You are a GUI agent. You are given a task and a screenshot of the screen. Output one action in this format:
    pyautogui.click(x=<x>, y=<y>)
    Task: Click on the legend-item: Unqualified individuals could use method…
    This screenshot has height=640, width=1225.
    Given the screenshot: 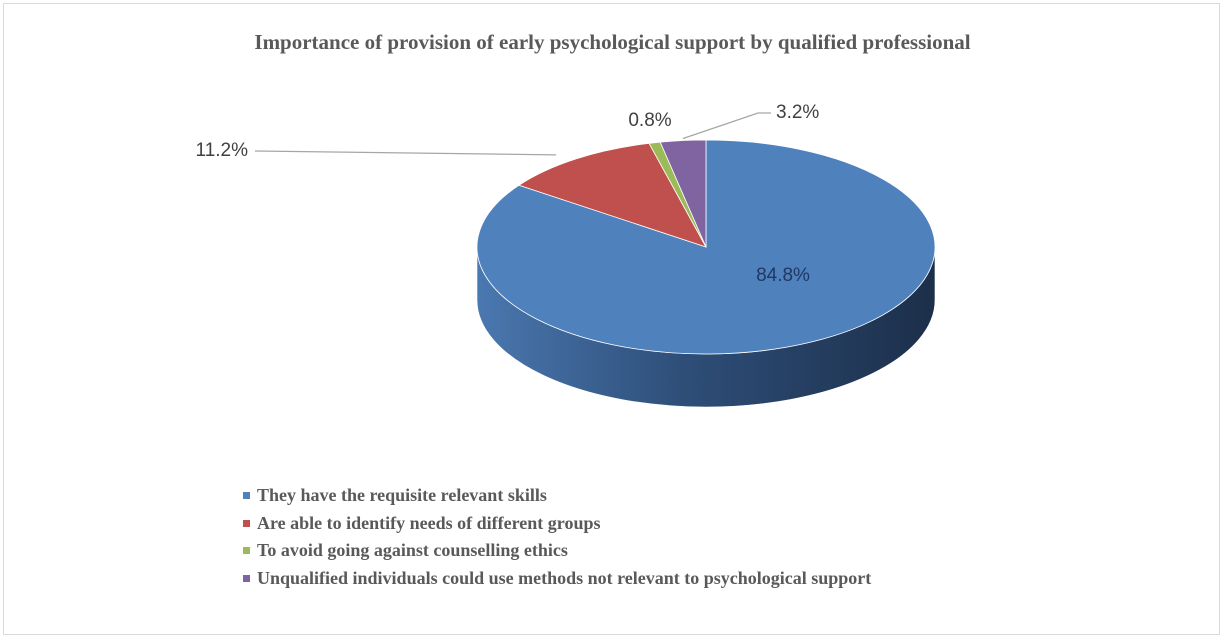 What is the action you would take?
    pyautogui.click(x=557, y=578)
    